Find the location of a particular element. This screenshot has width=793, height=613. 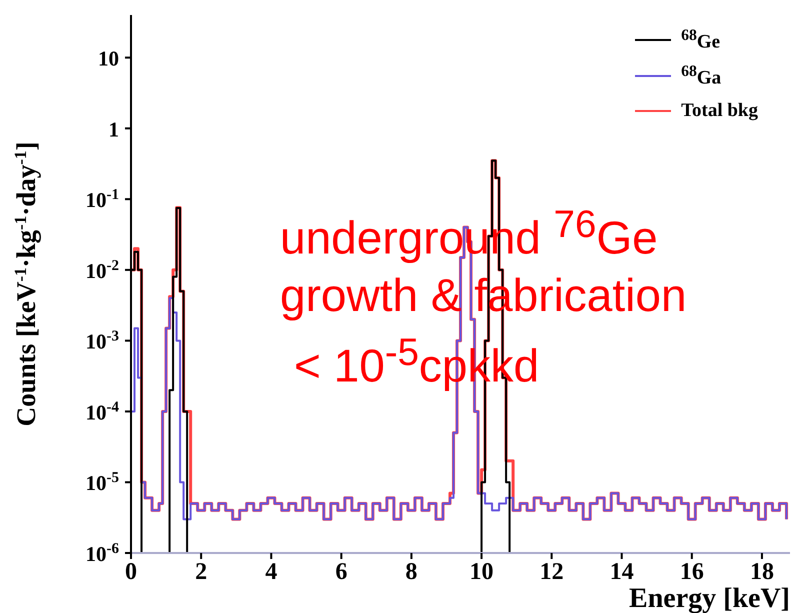

x-tick-label: 2 is located at coordinates (201, 572).